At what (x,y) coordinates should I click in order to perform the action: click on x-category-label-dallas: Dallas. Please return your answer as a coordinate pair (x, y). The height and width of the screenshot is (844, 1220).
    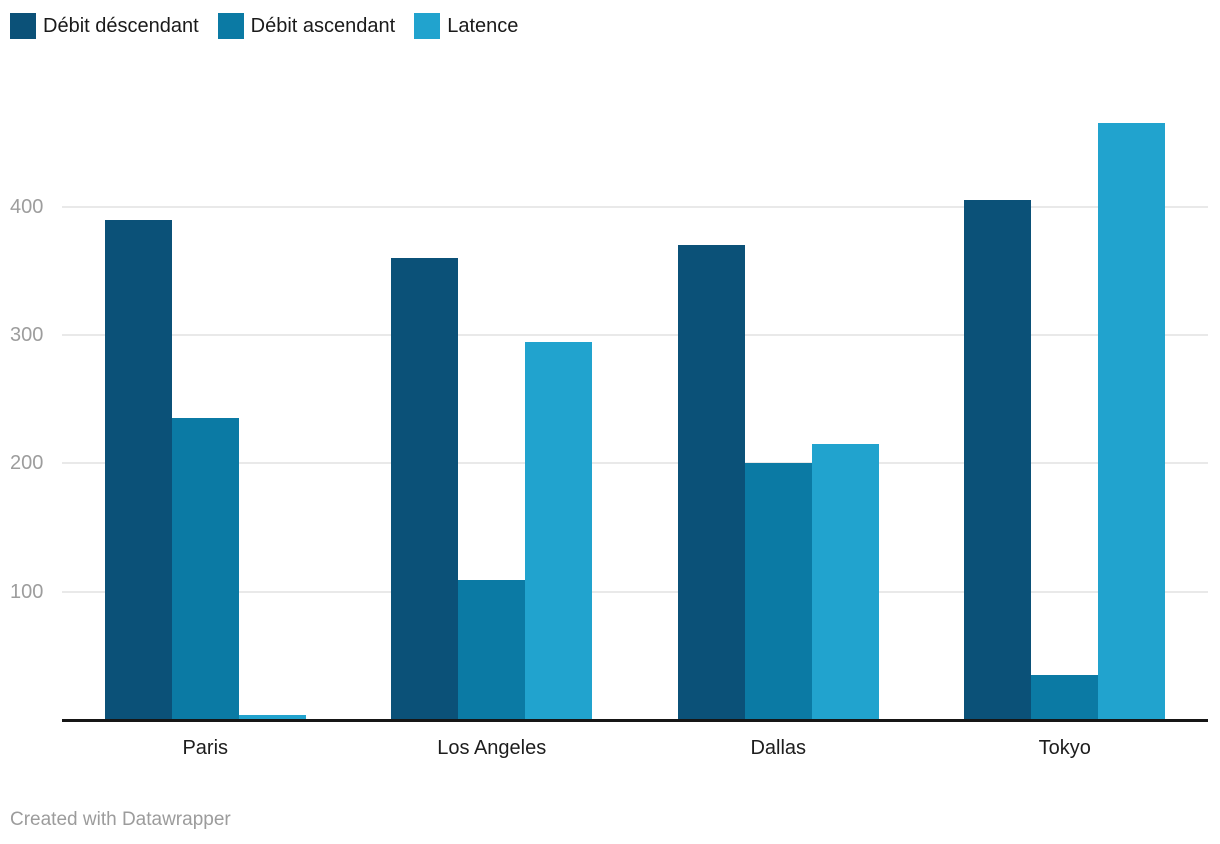
    Looking at the image, I should click on (778, 748).